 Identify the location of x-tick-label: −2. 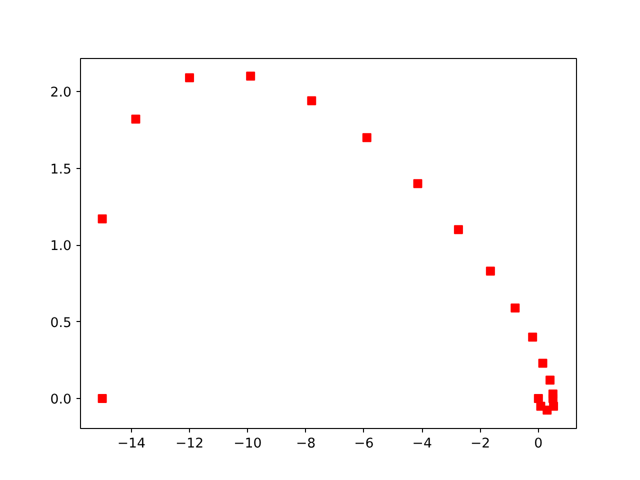
(480, 444).